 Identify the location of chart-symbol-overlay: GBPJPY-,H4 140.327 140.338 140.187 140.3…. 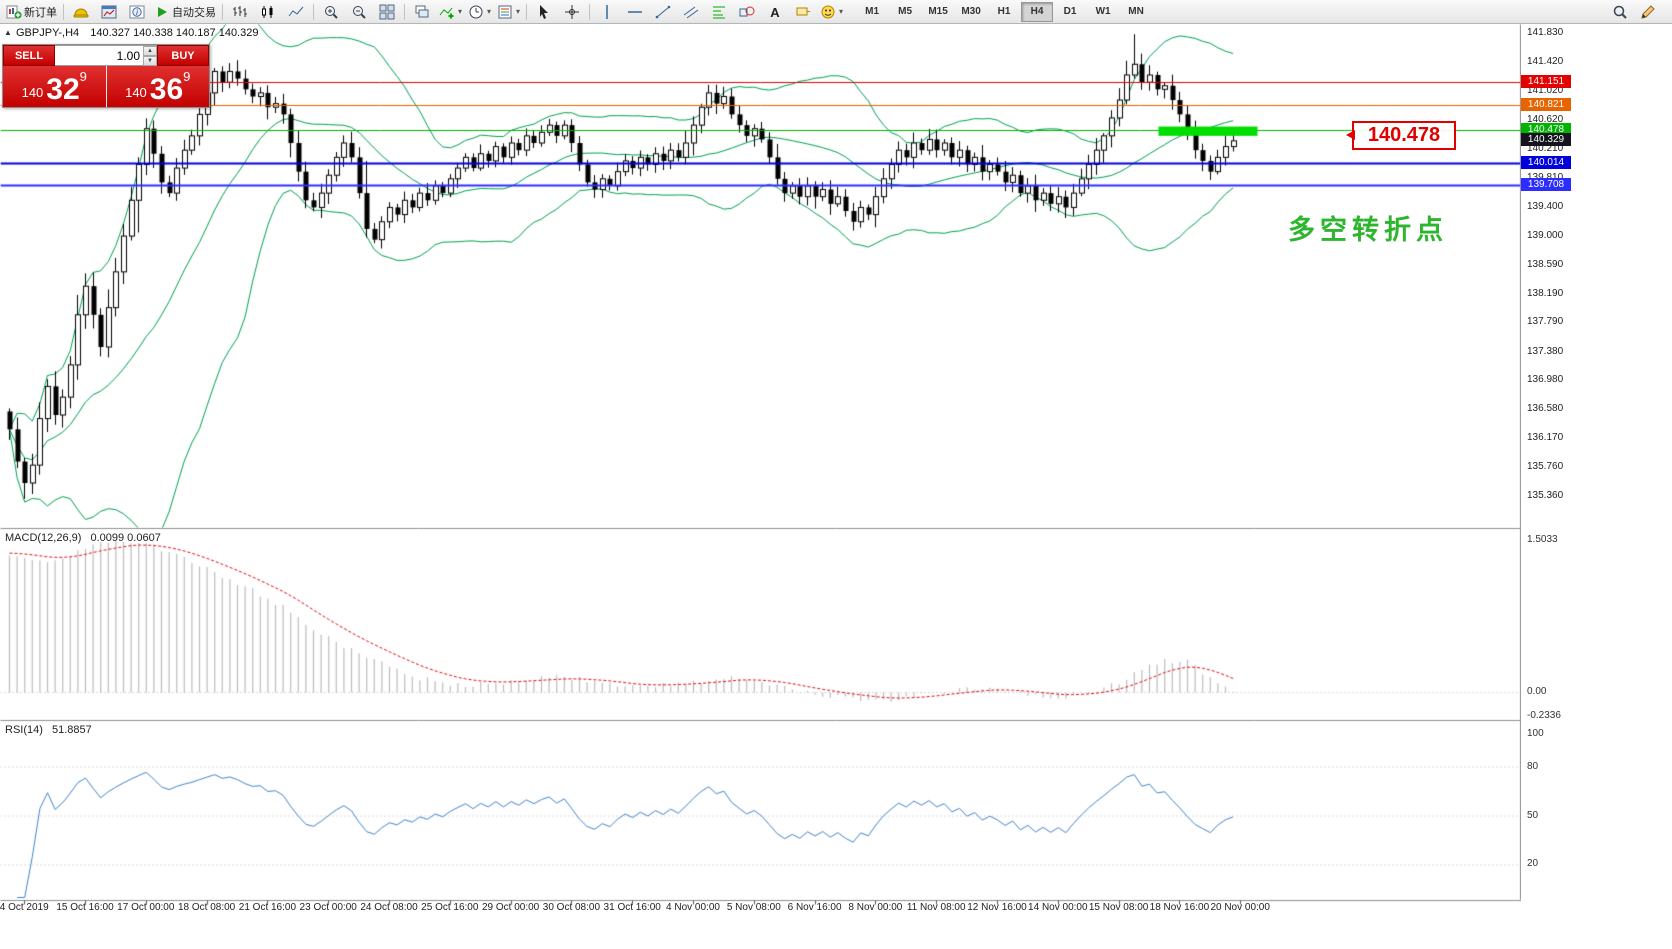
(137, 33).